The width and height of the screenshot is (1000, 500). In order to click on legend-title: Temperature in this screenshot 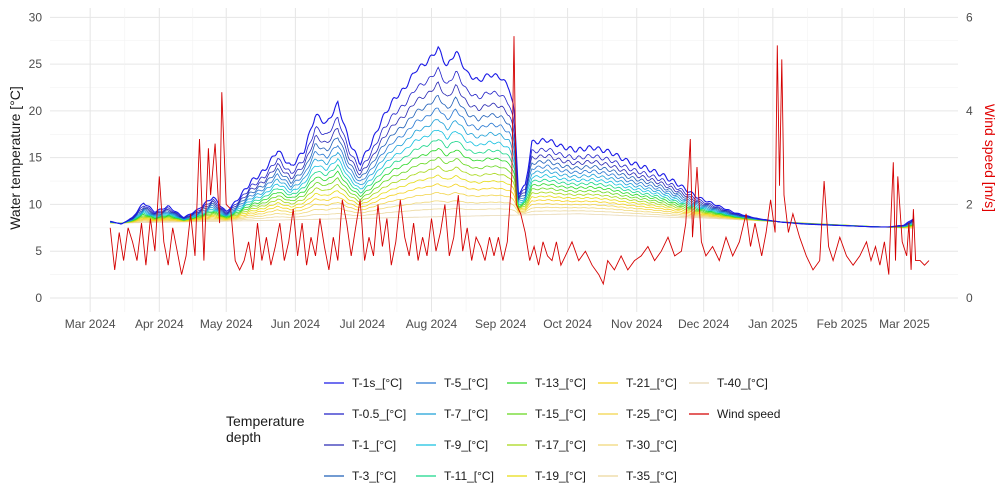, I will do `click(265, 421)`.